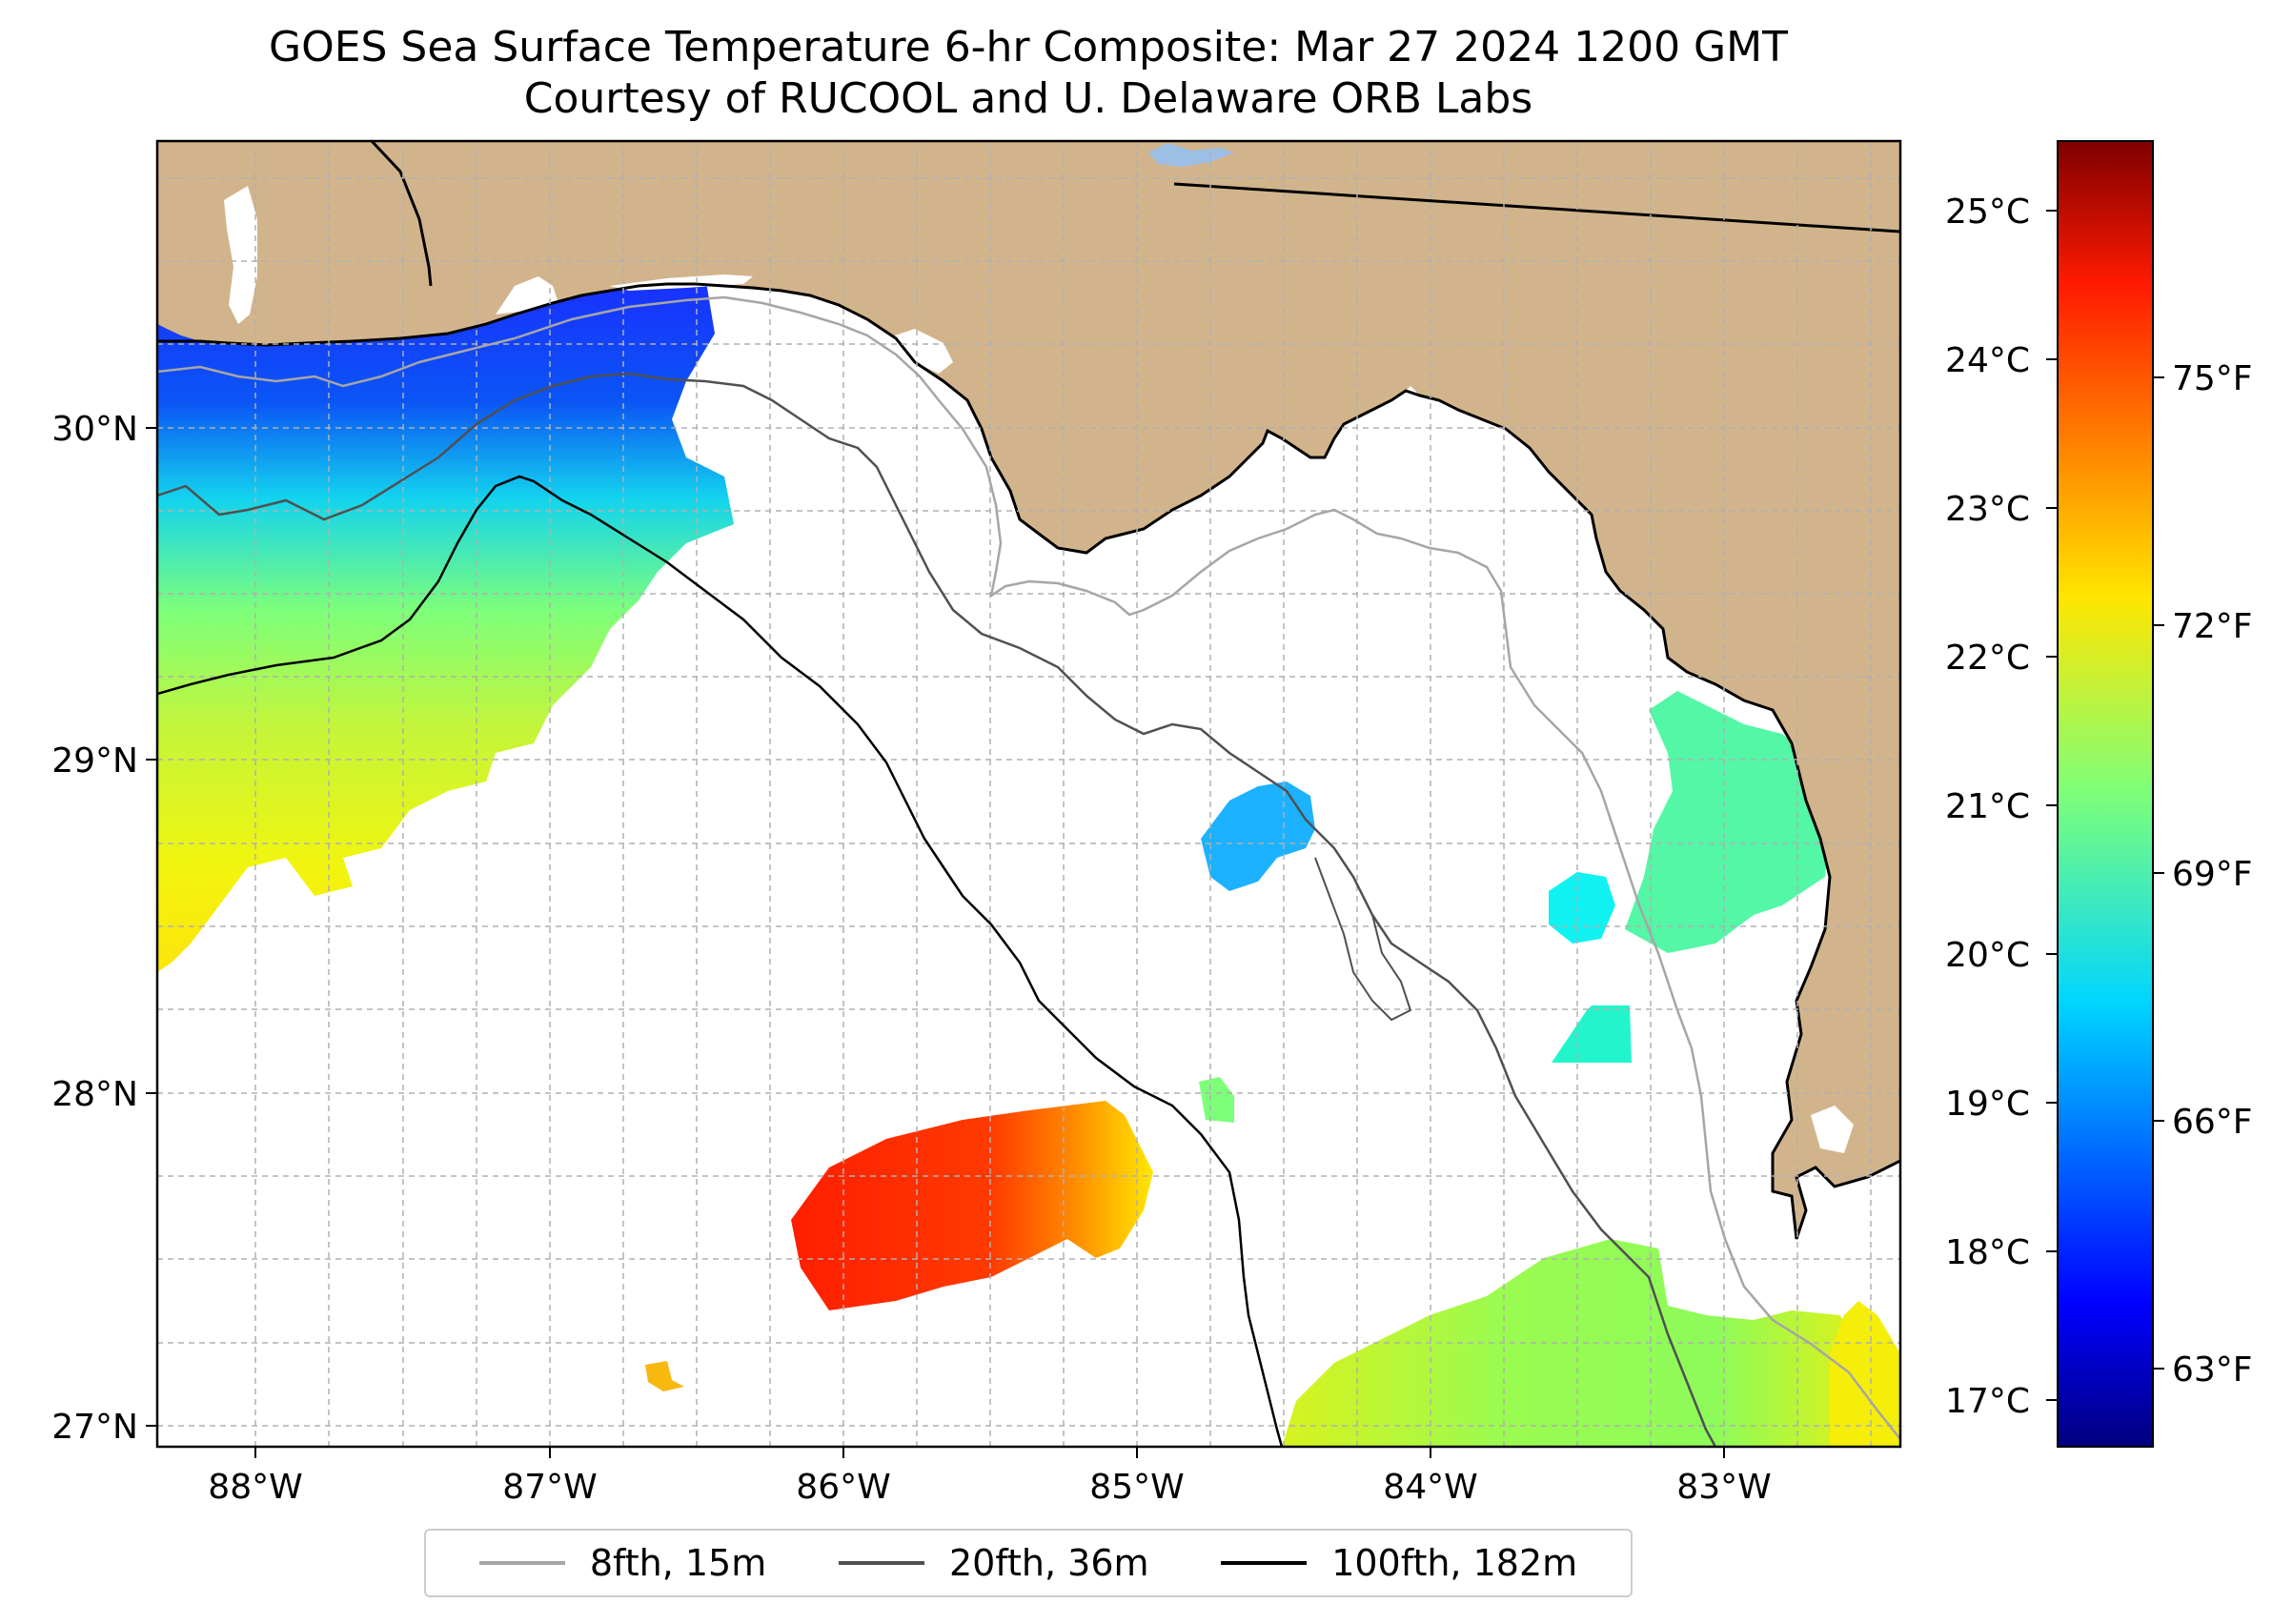  What do you see at coordinates (95, 429) in the screenshot?
I see `lat-tick-label: 30°N` at bounding box center [95, 429].